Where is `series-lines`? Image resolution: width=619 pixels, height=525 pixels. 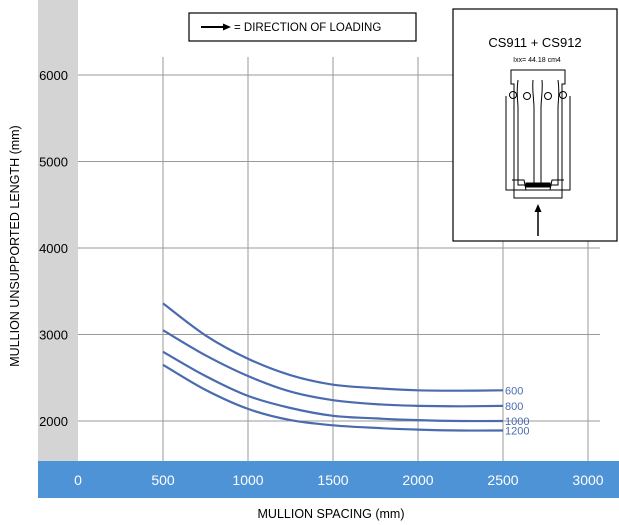
series-lines is located at coordinates (333, 367).